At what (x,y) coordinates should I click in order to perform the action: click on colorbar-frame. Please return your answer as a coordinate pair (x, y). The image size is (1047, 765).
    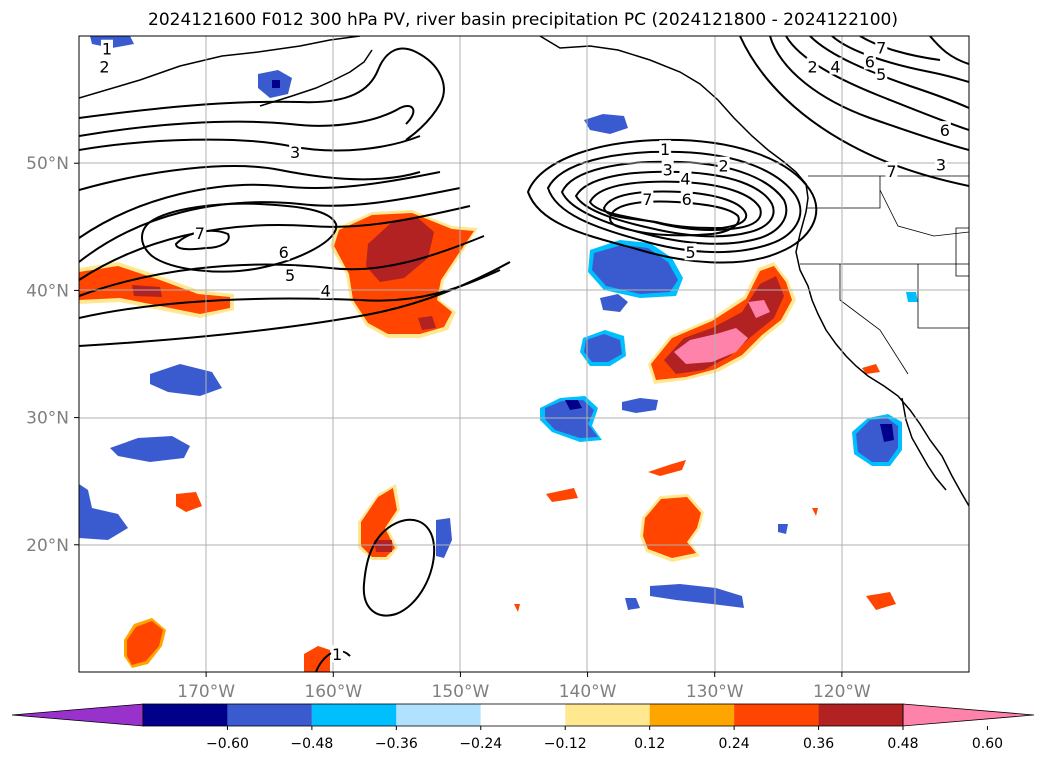
    Looking at the image, I should click on (523, 715).